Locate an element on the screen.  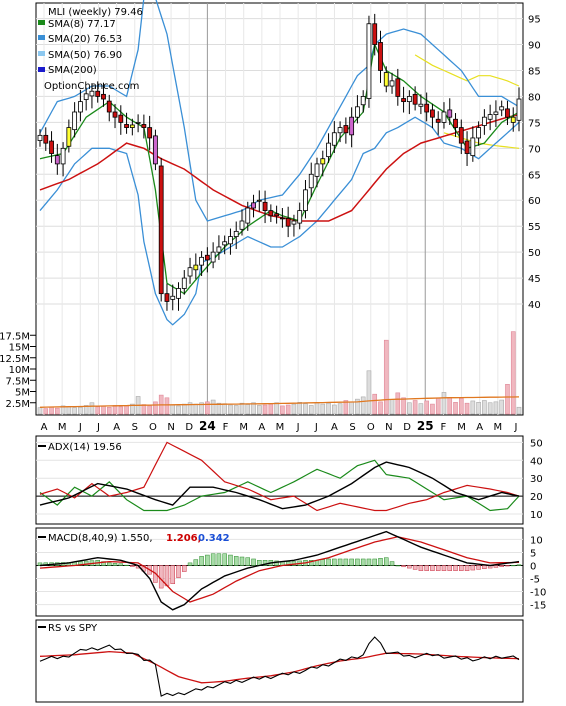
adx-tick-label: 40 is located at coordinates (536, 461).